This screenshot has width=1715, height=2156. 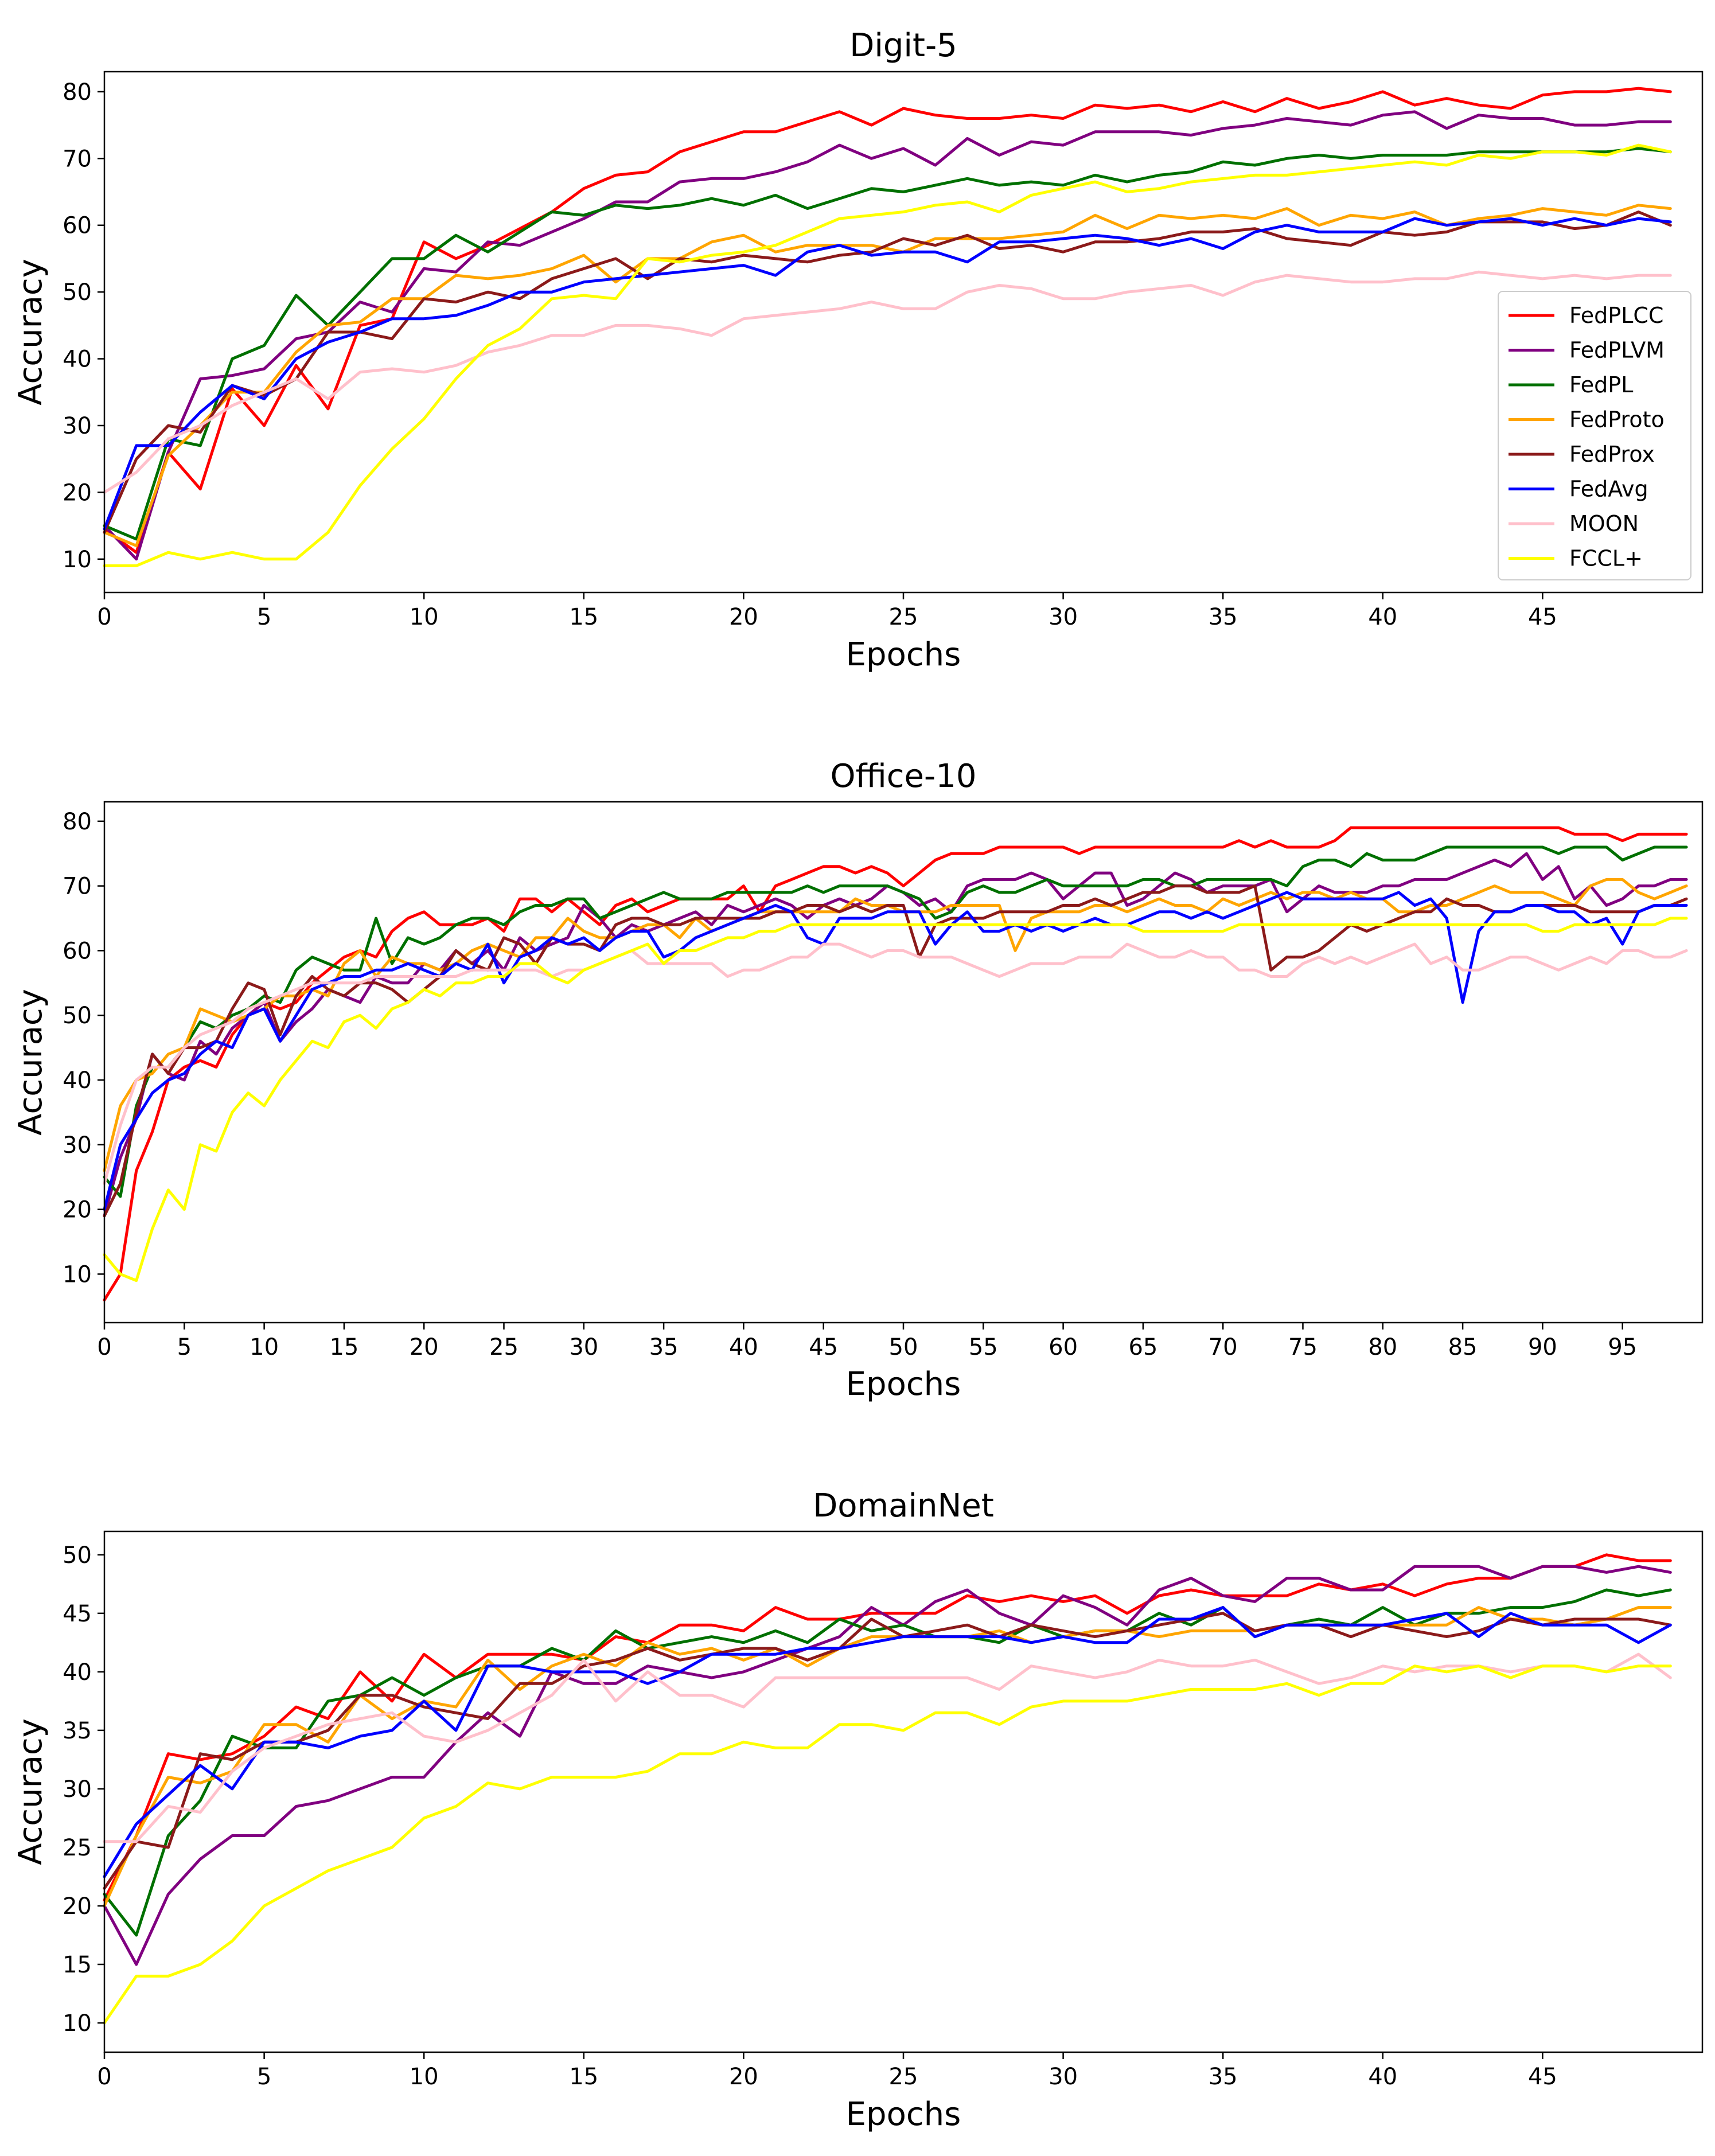 What do you see at coordinates (983, 1347) in the screenshot?
I see `x-tick-label: 55` at bounding box center [983, 1347].